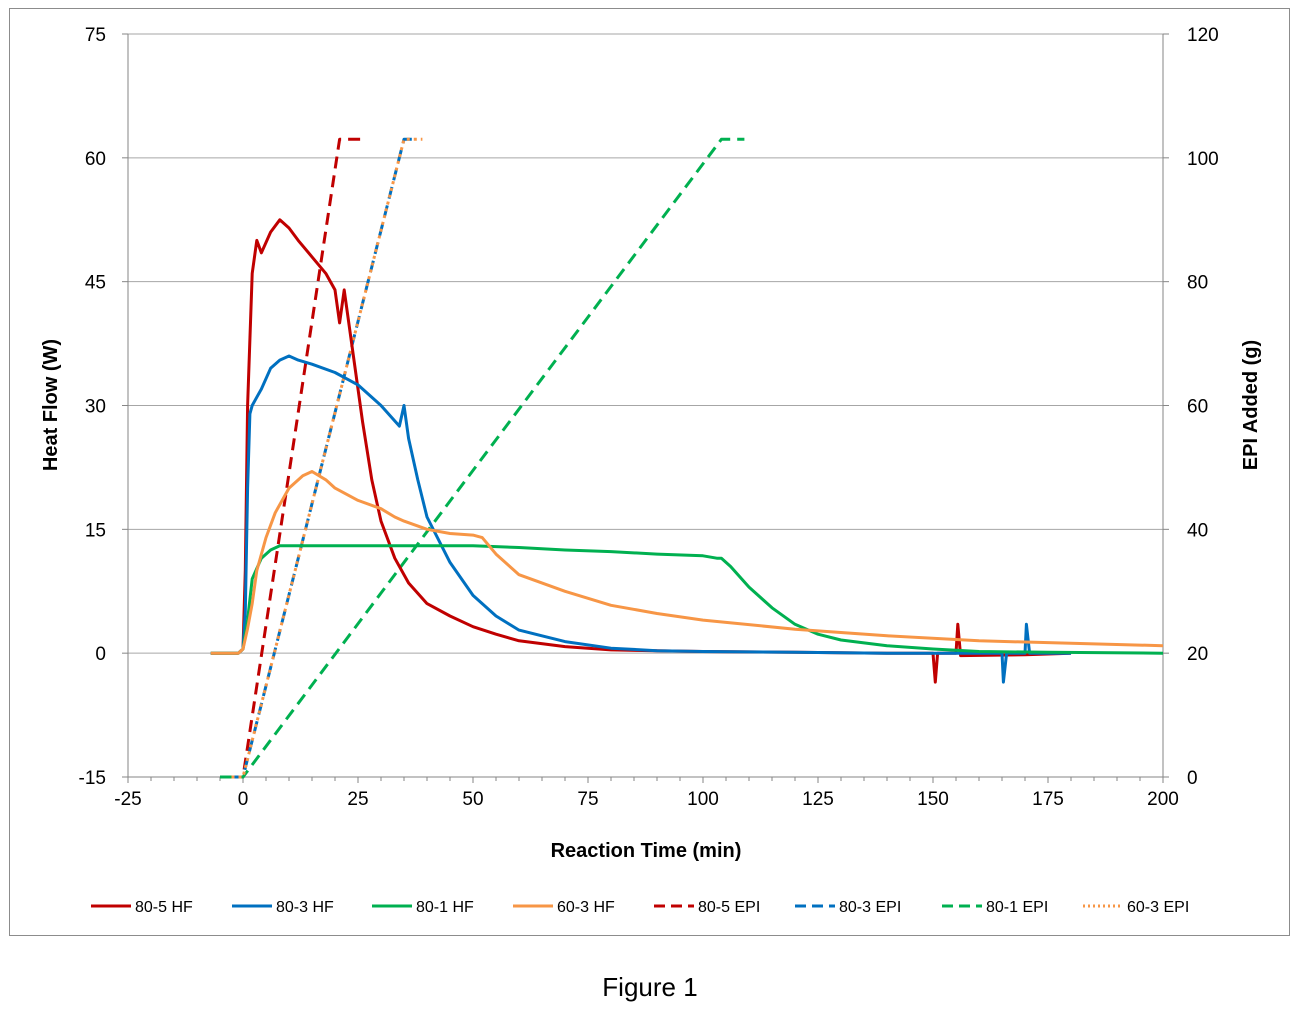 The image size is (1300, 1014). What do you see at coordinates (95, 530) in the screenshot?
I see `y-tick-label: 15` at bounding box center [95, 530].